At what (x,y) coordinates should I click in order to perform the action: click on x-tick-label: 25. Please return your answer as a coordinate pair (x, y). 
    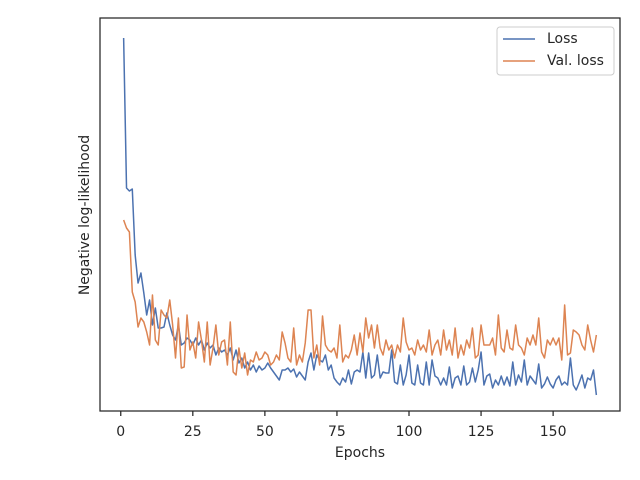
    Looking at the image, I should click on (193, 432).